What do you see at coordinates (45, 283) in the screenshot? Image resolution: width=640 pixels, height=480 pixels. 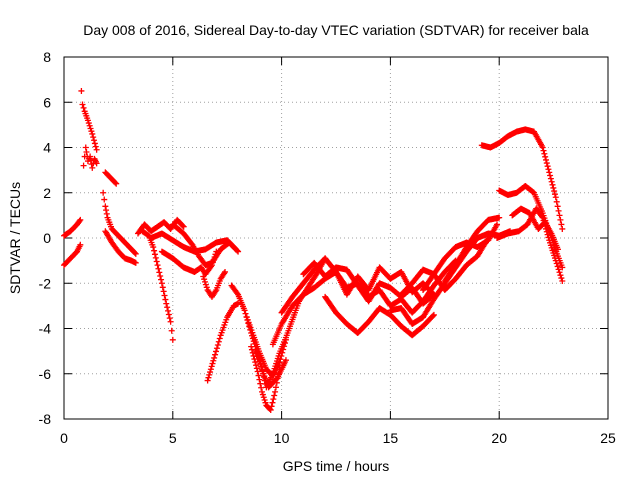 I see `y-tick-label: -2` at bounding box center [45, 283].